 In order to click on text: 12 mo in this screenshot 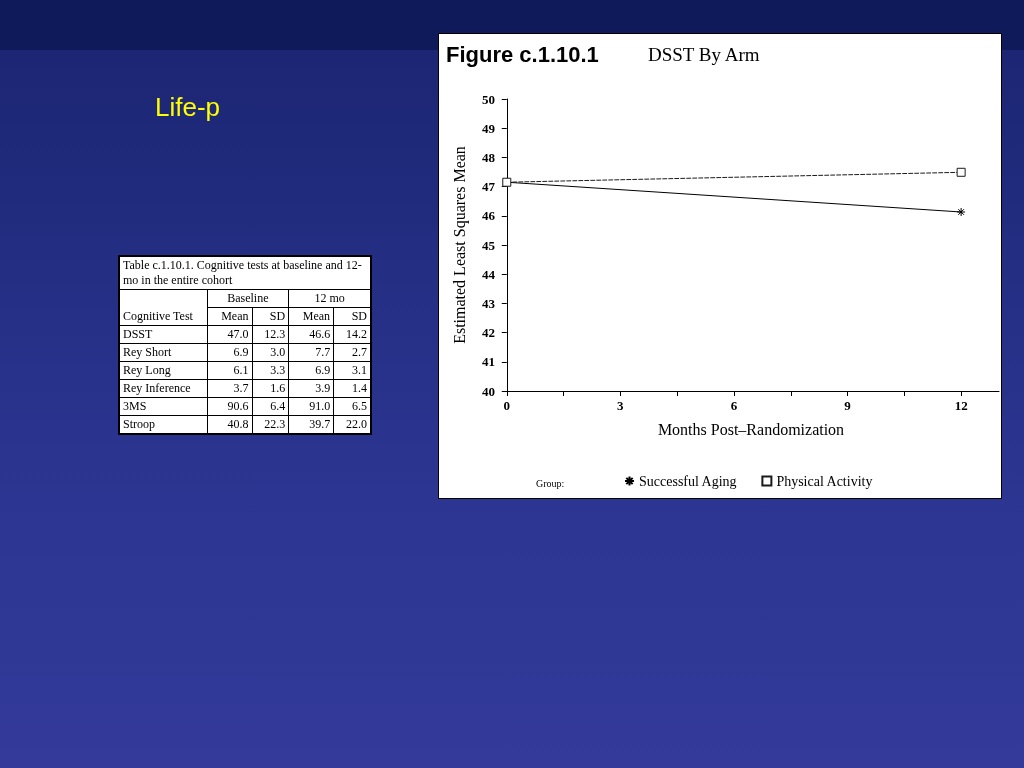, I will do `click(329, 298)`.